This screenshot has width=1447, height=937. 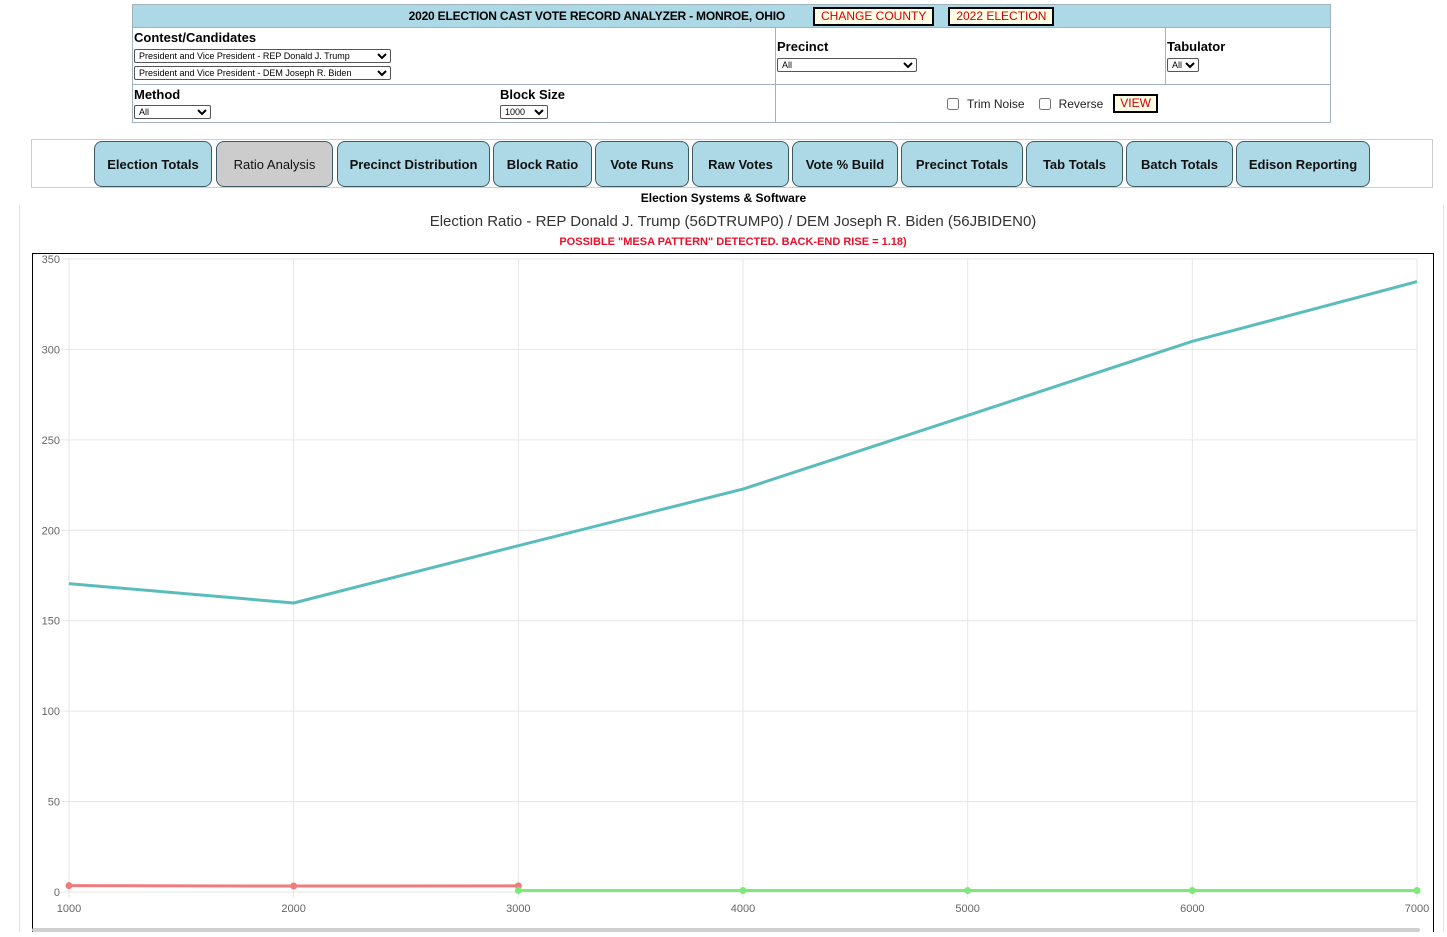 What do you see at coordinates (953, 104) in the screenshot?
I see `trim-noise-checkbox` at bounding box center [953, 104].